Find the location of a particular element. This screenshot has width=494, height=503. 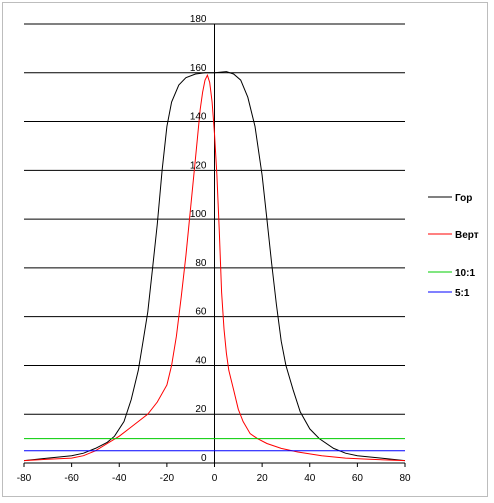

y-tick-label: 180 is located at coordinates (198, 19).